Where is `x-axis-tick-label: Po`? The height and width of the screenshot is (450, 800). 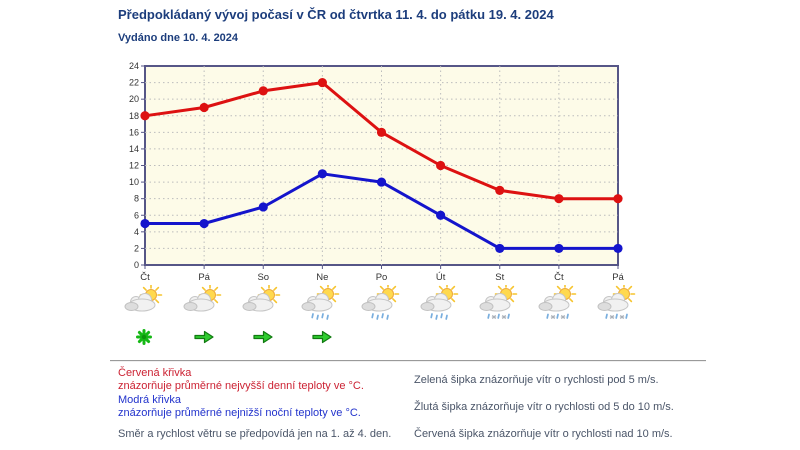
x-axis-tick-label: Po is located at coordinates (382, 277).